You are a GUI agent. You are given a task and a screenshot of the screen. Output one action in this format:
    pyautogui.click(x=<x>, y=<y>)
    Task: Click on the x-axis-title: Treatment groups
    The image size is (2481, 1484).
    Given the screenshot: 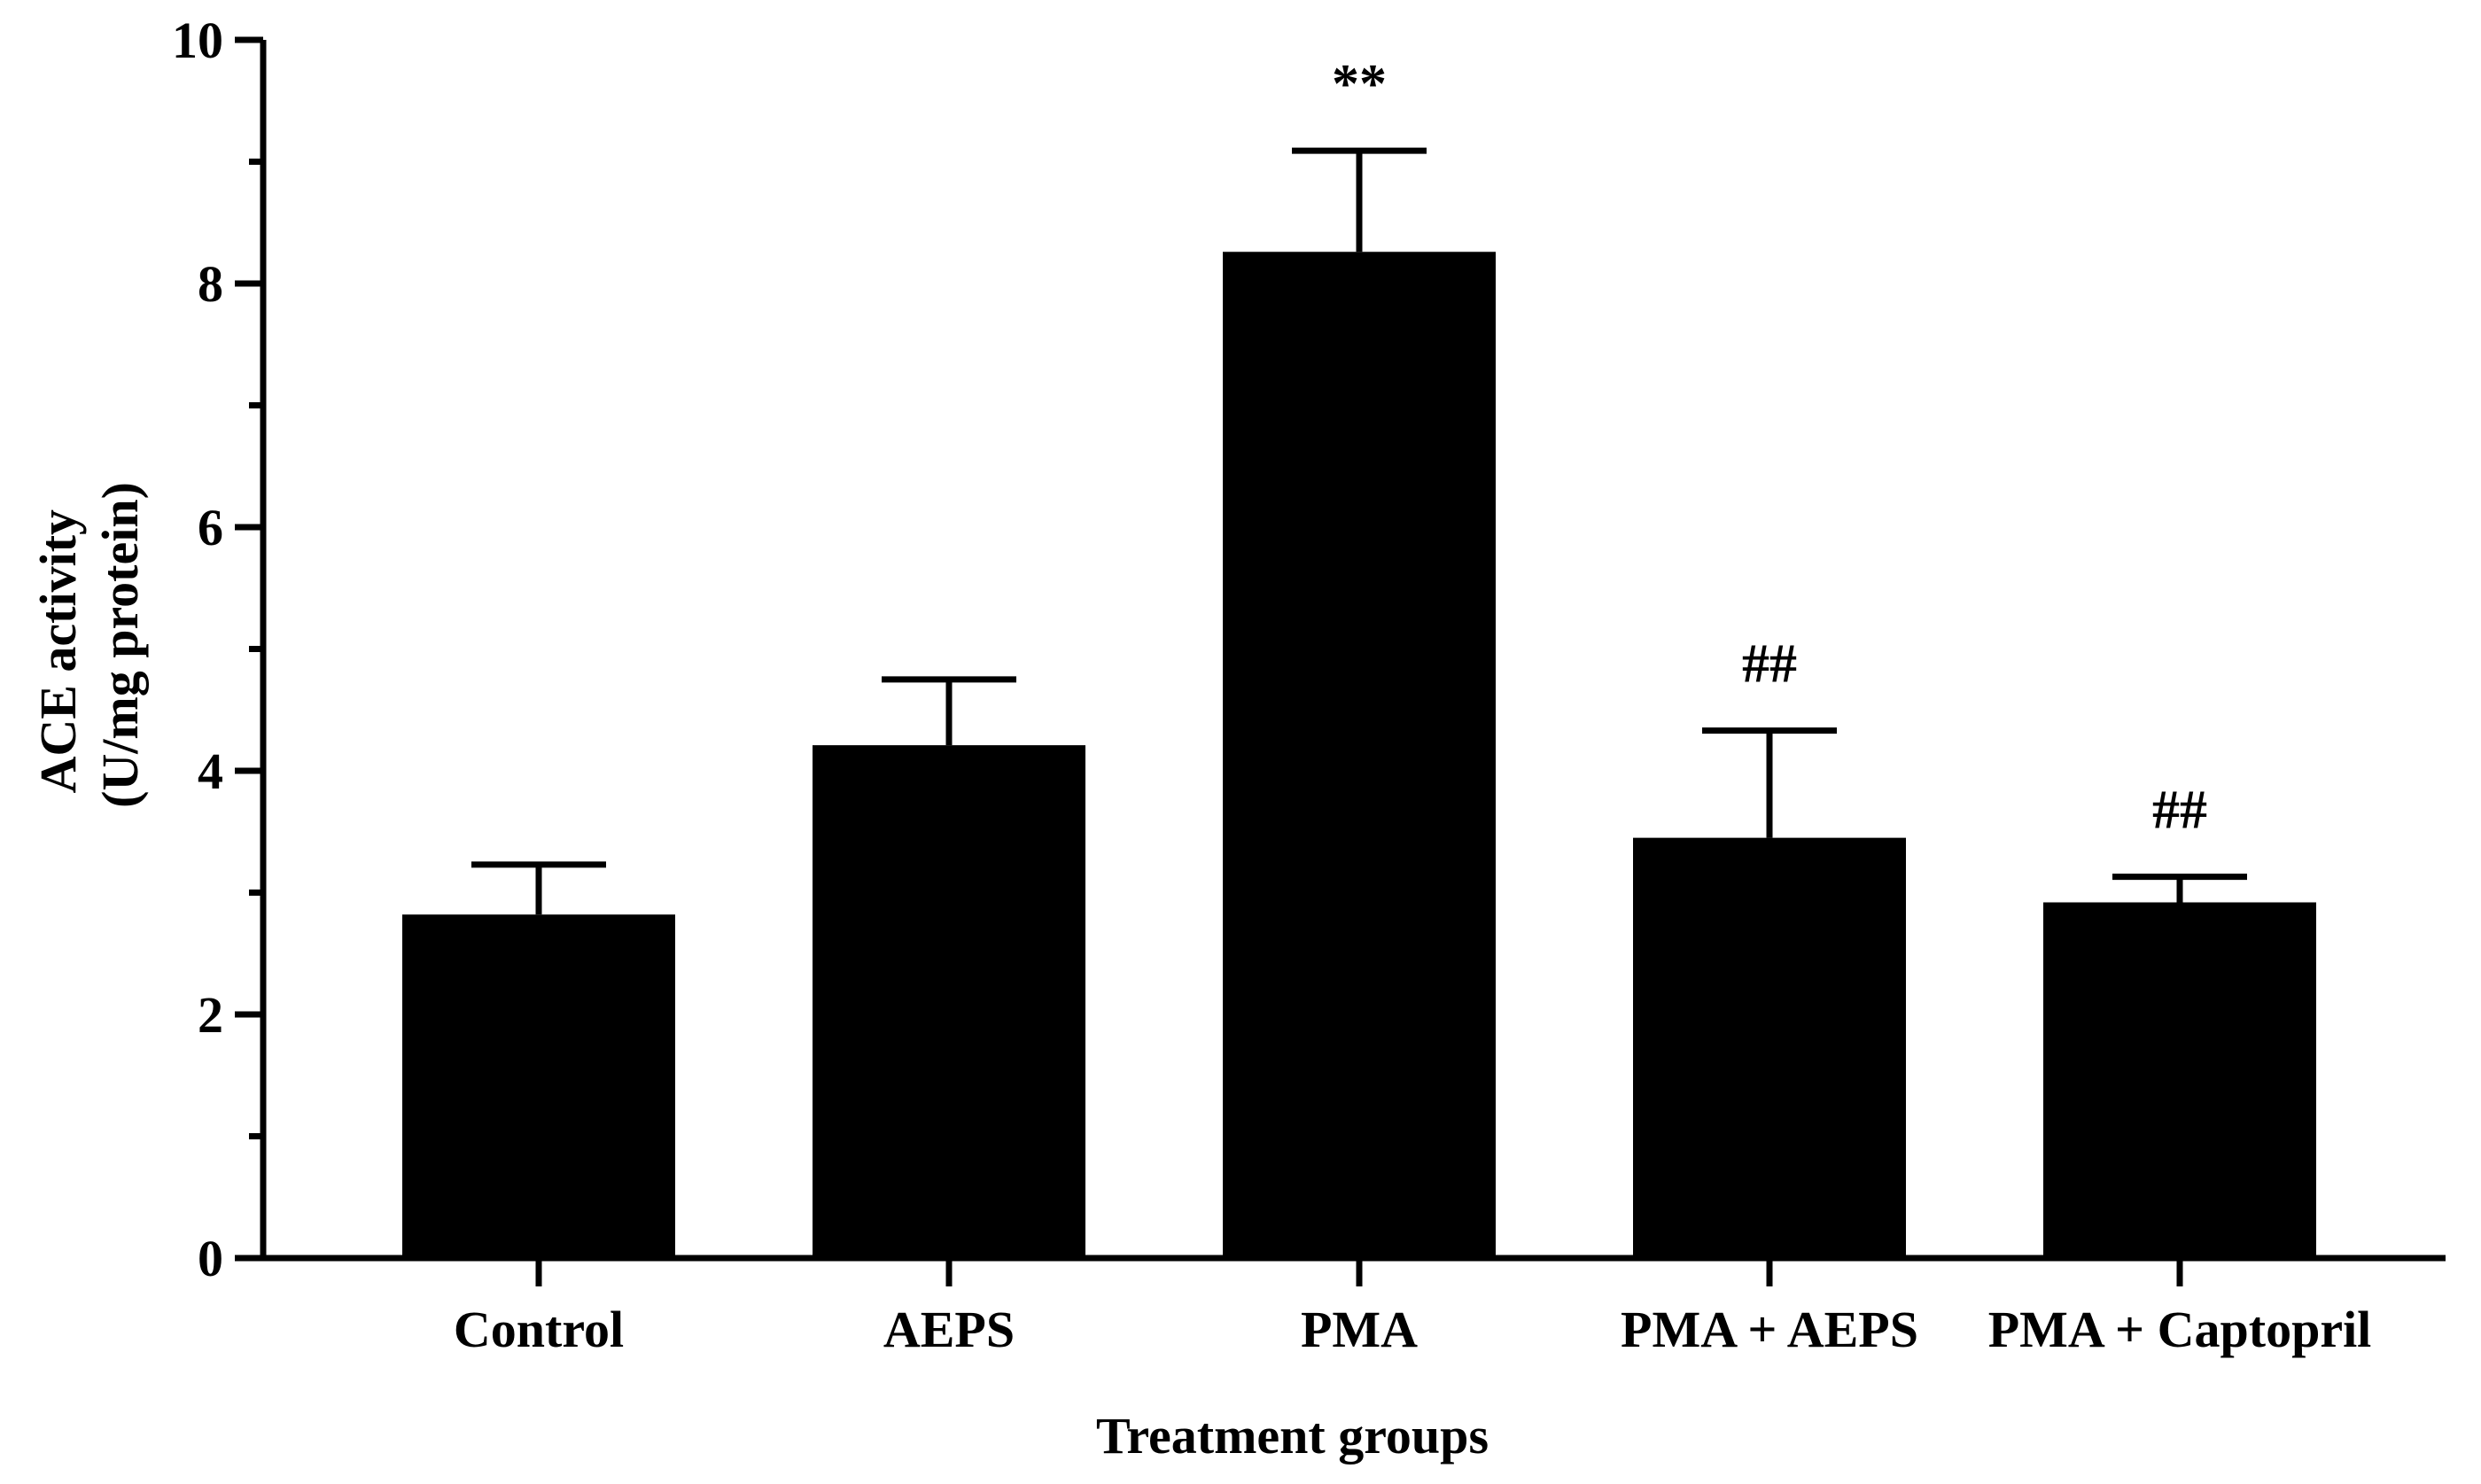 What is the action you would take?
    pyautogui.click(x=1292, y=1436)
    